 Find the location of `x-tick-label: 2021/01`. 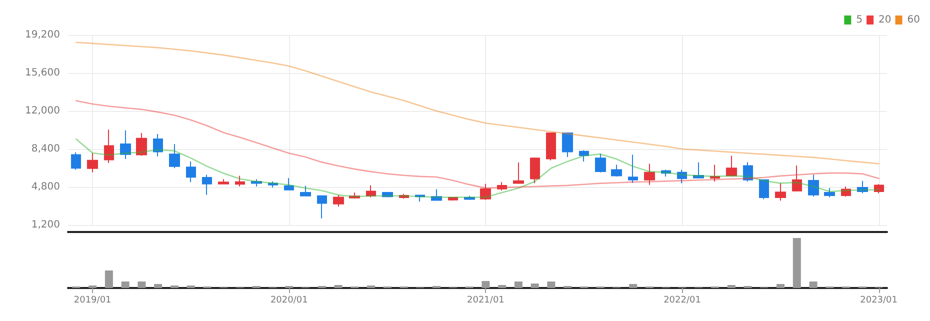

x-tick-label: 2021/01 is located at coordinates (485, 301).